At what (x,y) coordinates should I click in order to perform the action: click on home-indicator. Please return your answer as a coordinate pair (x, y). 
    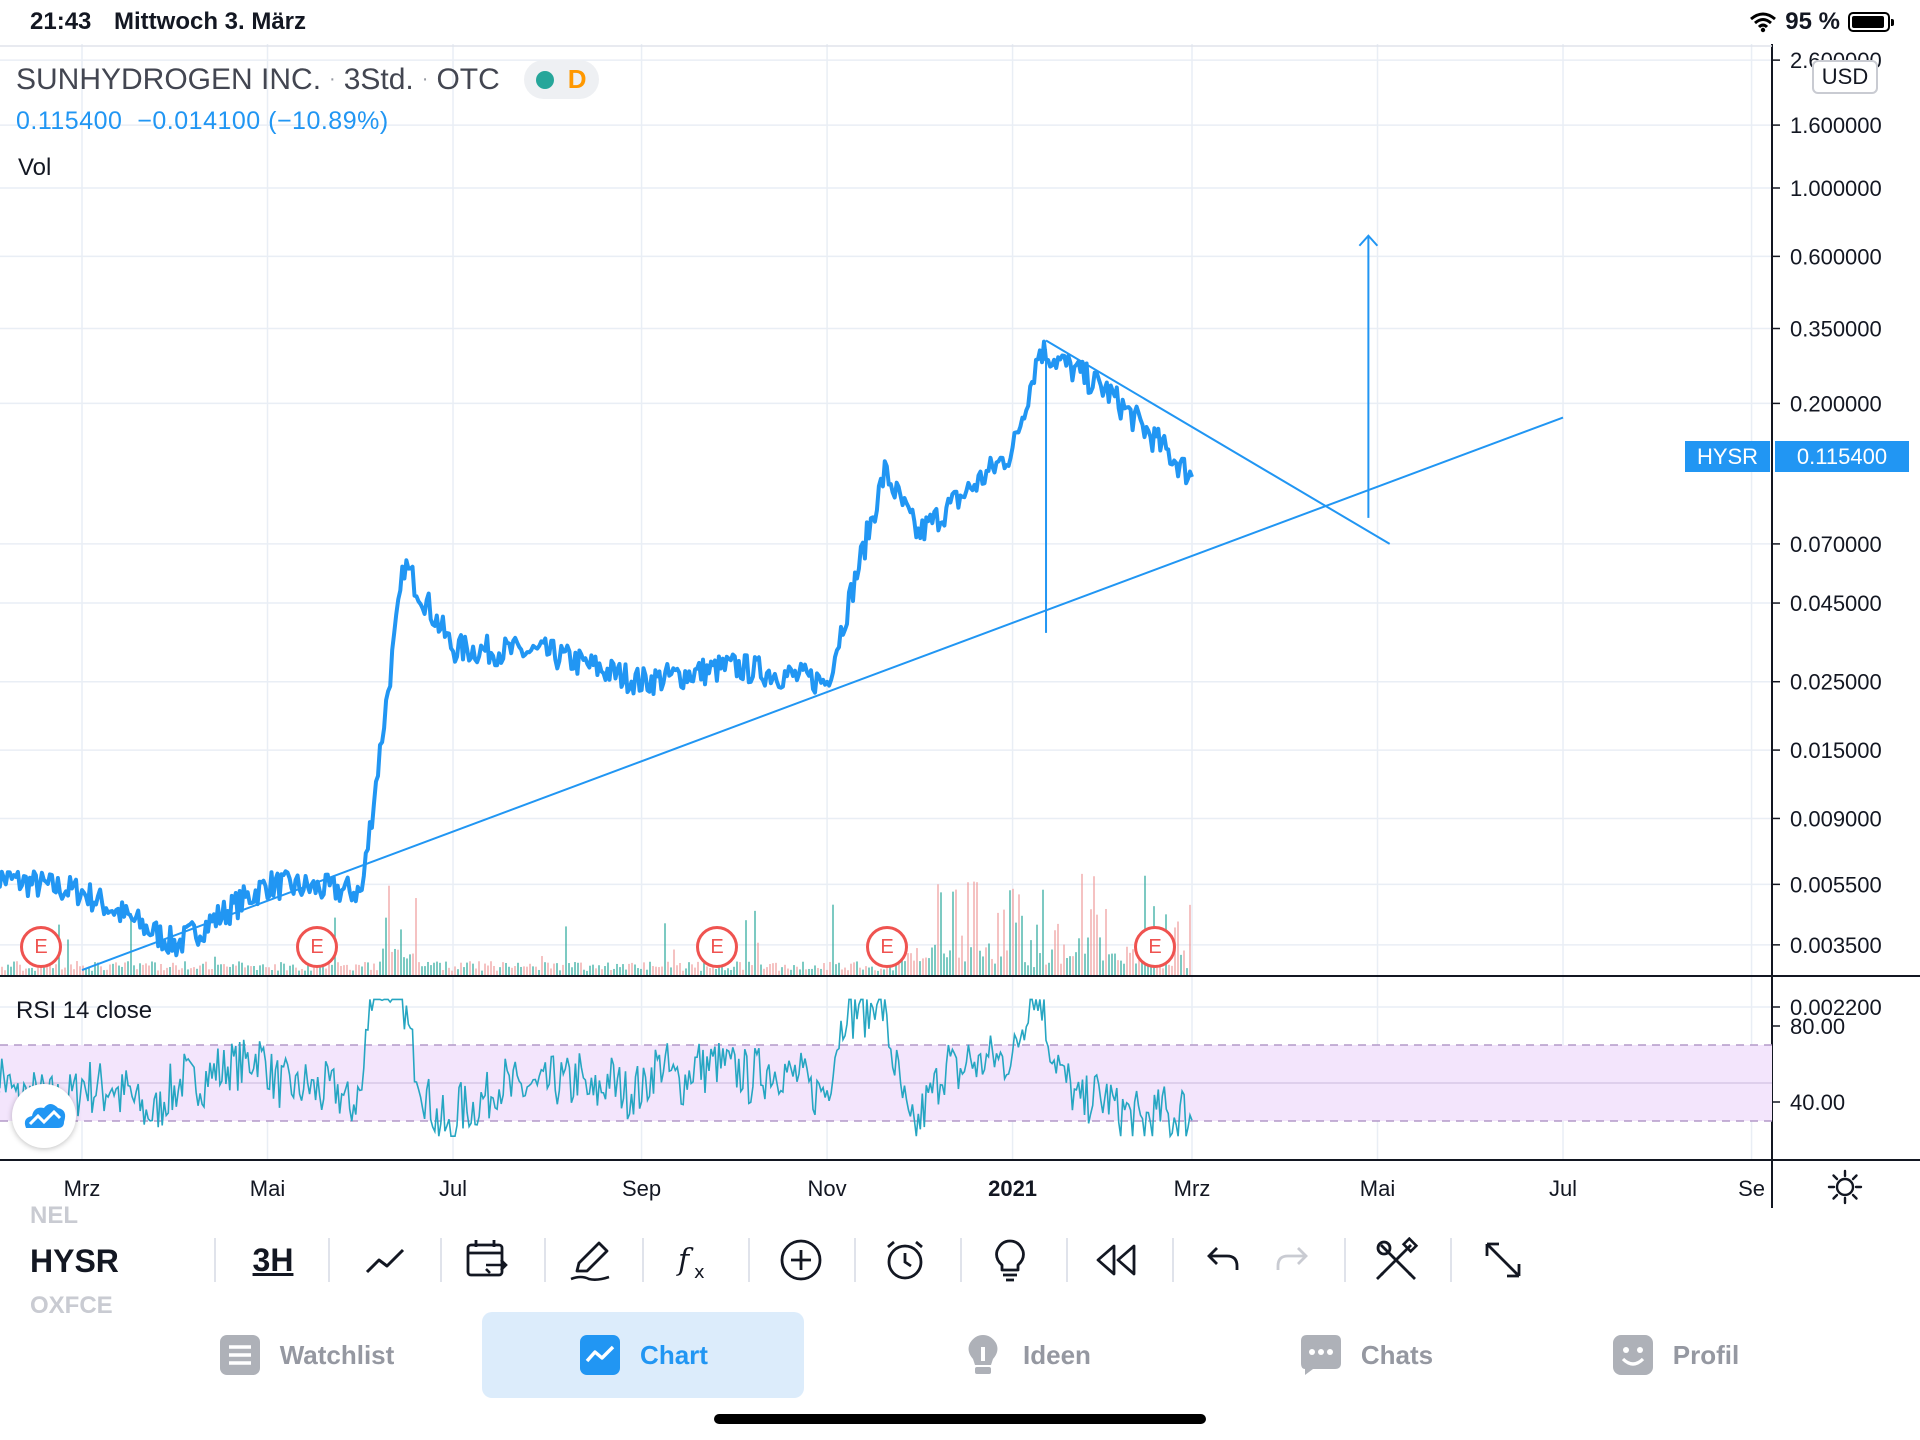
    Looking at the image, I should click on (960, 1419).